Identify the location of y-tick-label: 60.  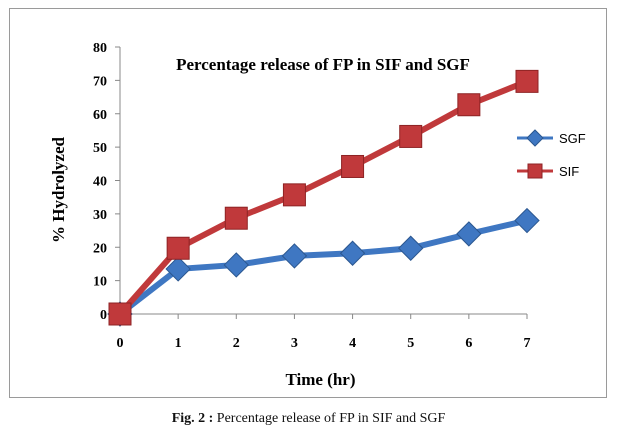
(100, 115).